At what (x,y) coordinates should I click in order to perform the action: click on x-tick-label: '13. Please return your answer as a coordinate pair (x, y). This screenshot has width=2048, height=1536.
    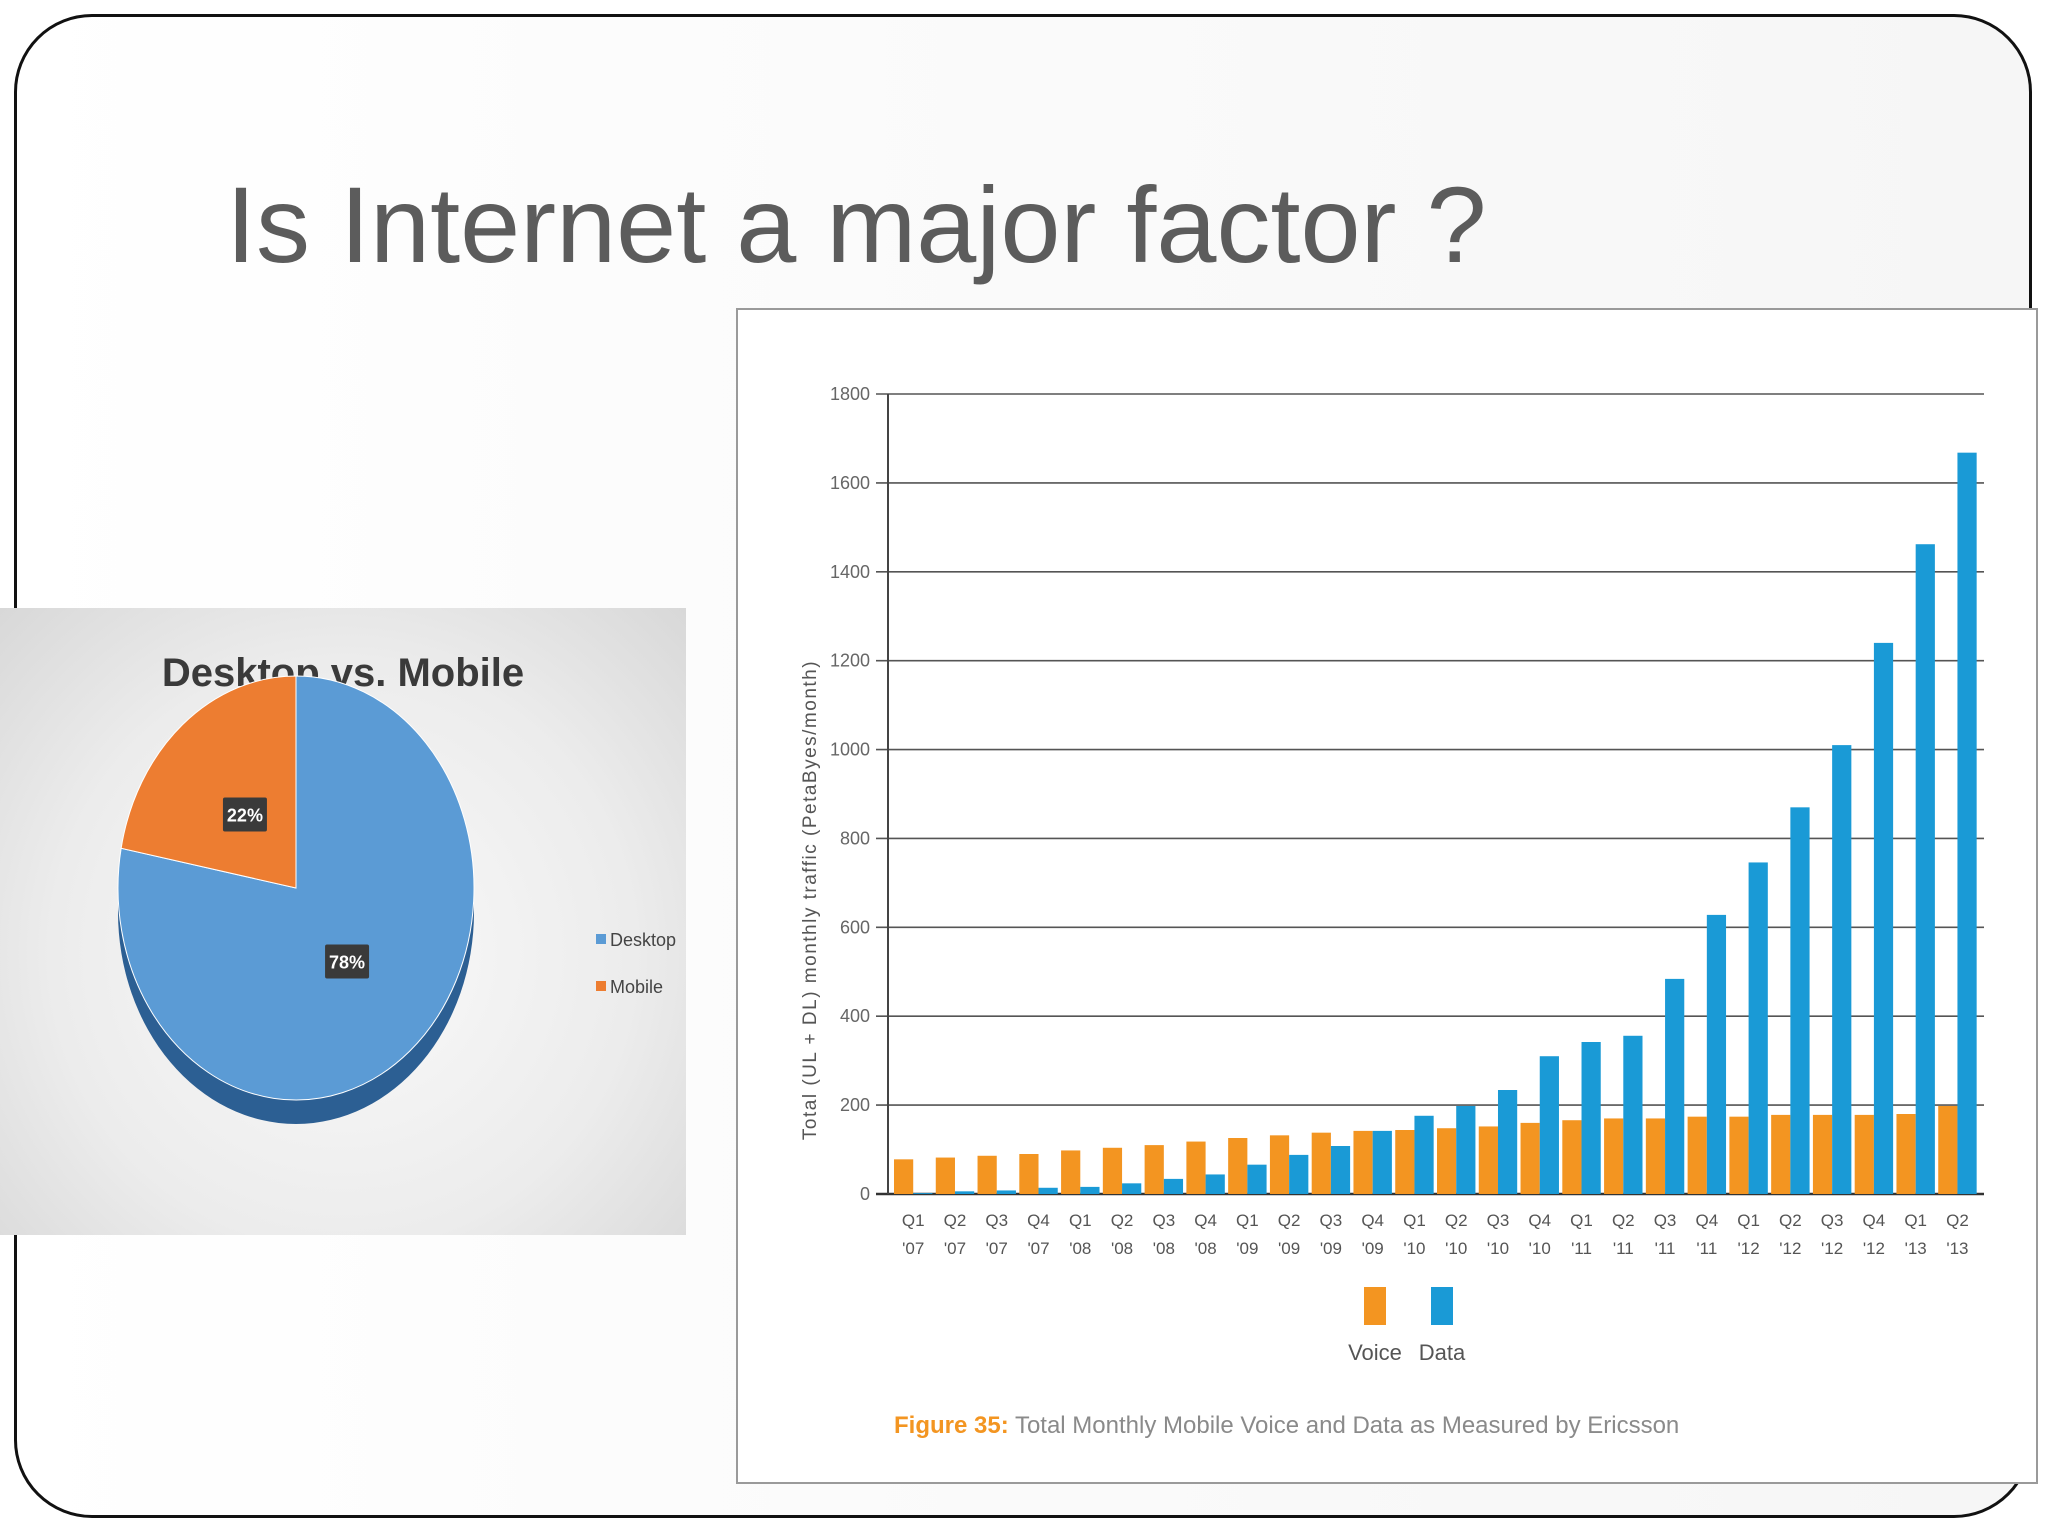
    Looking at the image, I should click on (1916, 1248).